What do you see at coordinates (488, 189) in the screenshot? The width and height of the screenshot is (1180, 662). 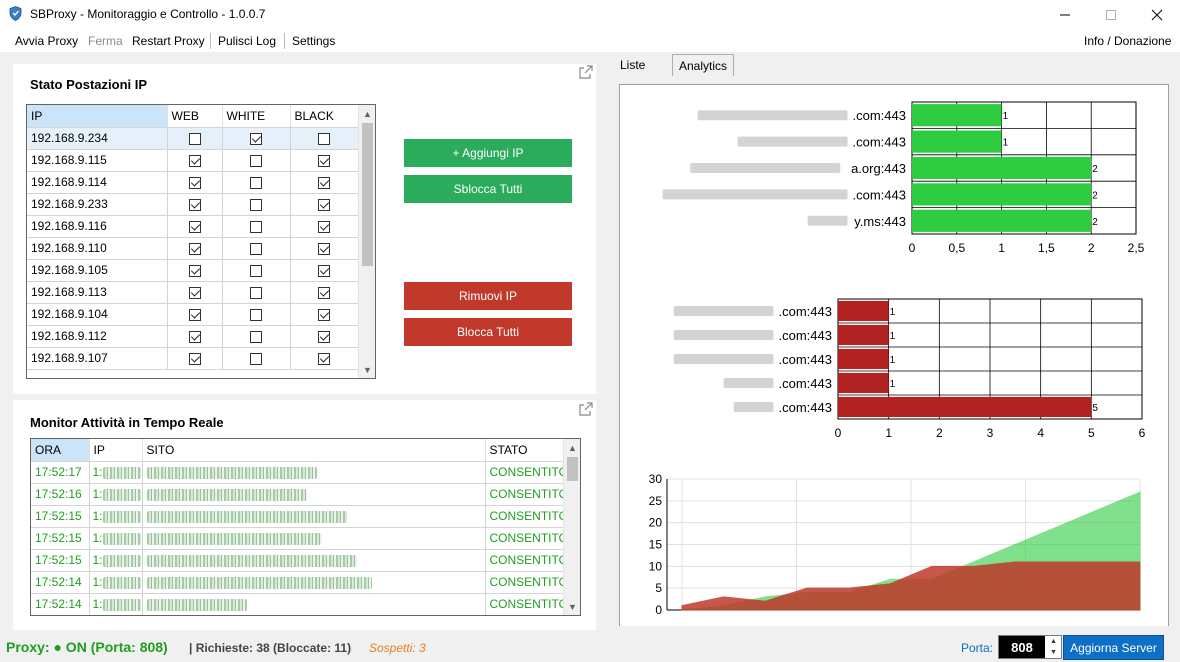 I see `unblock-all-button: Sblocca Tutti` at bounding box center [488, 189].